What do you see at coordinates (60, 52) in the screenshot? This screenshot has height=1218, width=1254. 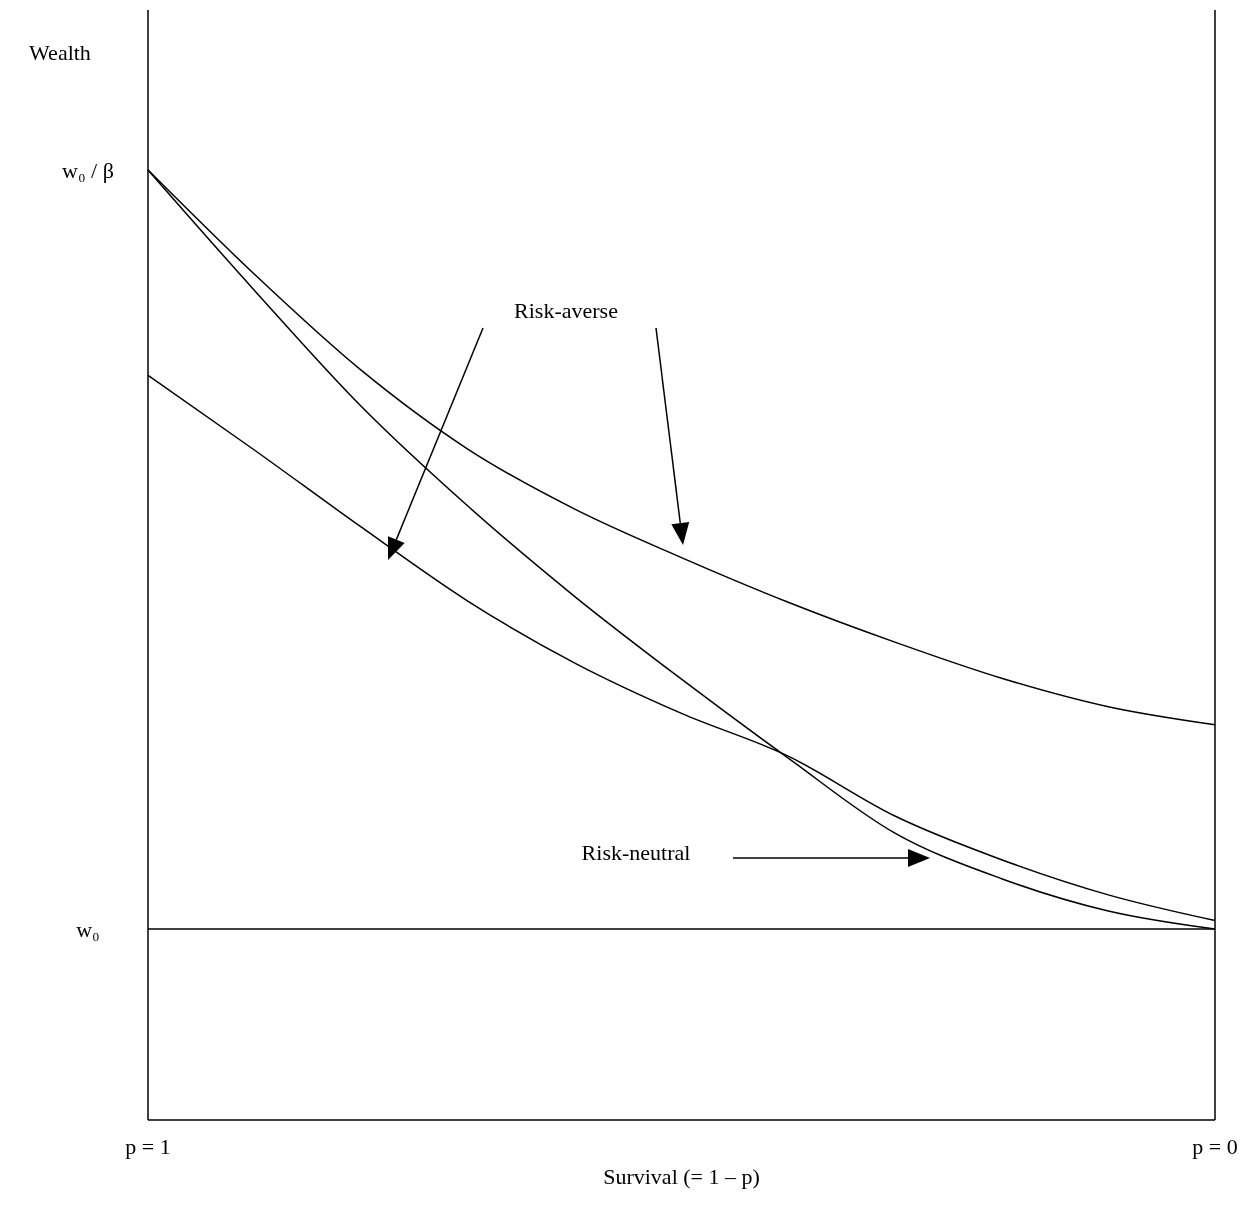 I see `text: Wealth` at bounding box center [60, 52].